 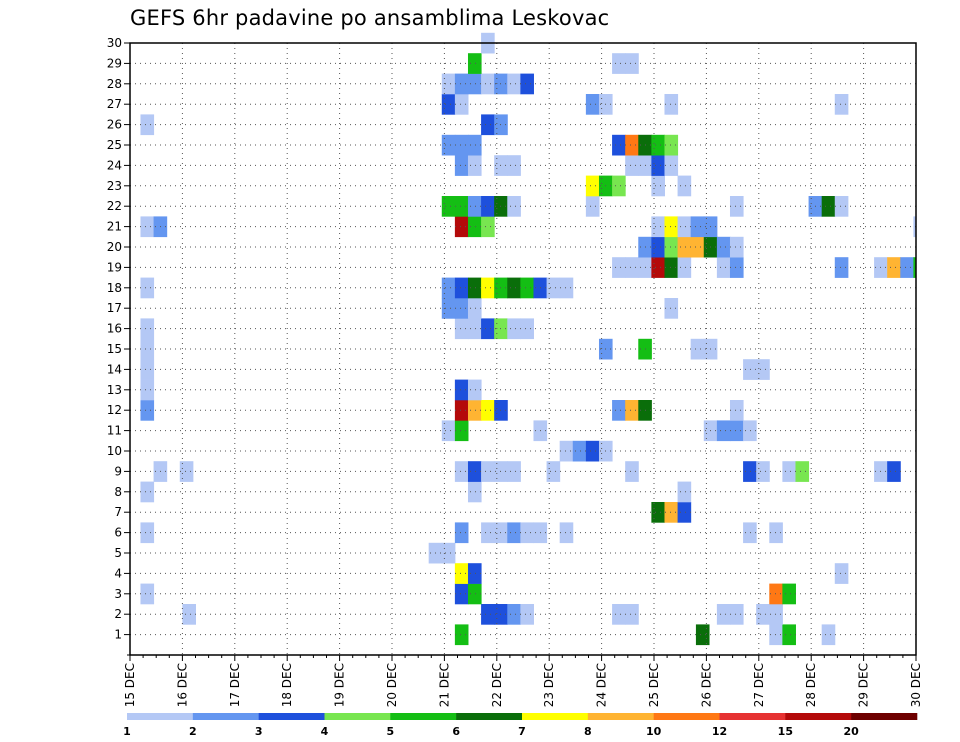 What do you see at coordinates (182, 685) in the screenshot?
I see `x-tick-label: 16 DEC` at bounding box center [182, 685].